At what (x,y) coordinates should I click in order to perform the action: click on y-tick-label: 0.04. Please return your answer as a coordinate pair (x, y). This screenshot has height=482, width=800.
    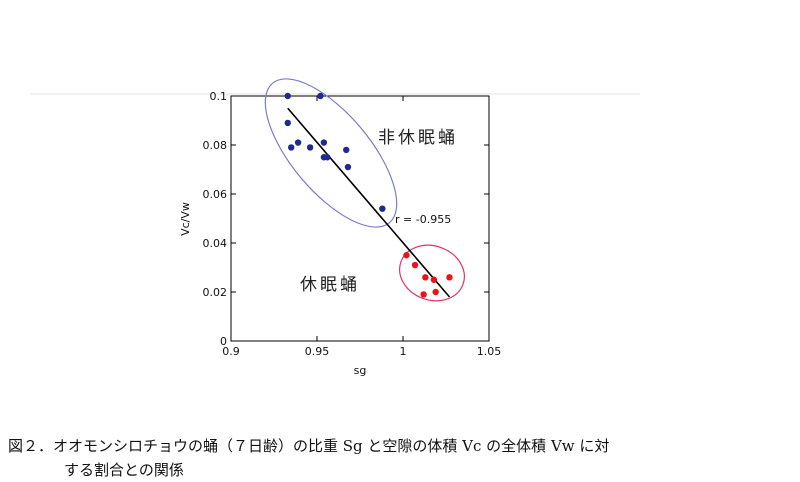
    Looking at the image, I should click on (215, 243).